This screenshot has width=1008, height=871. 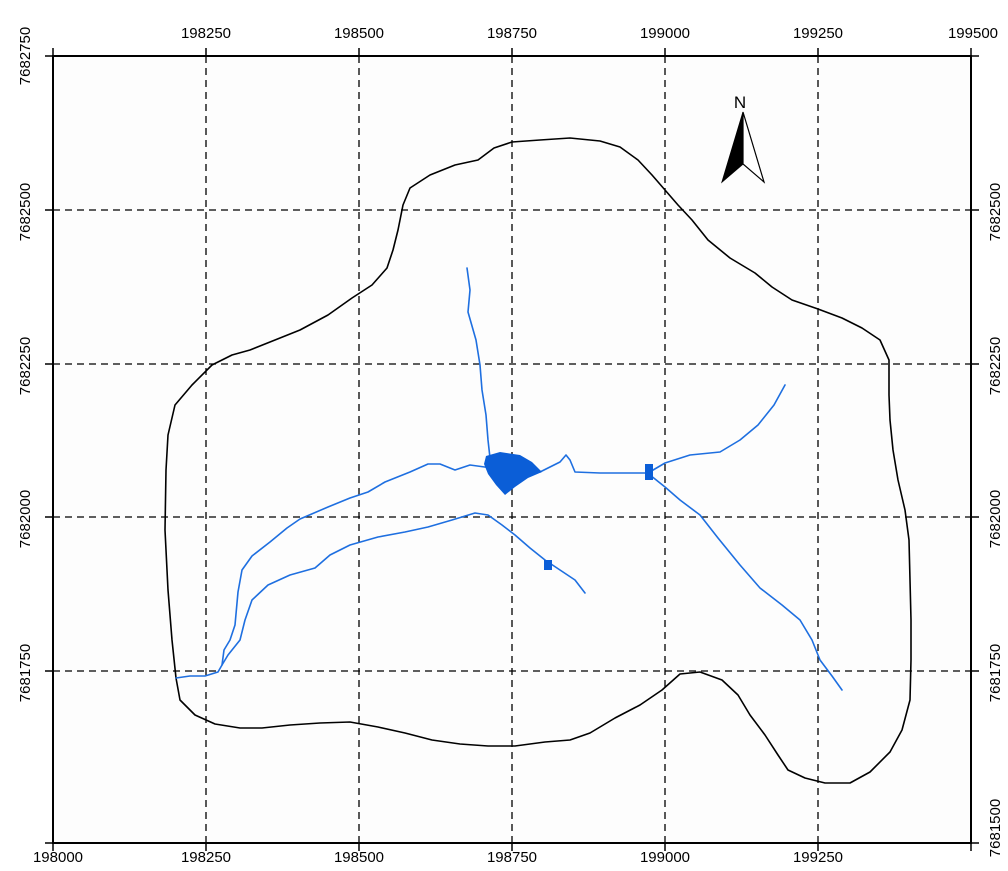 I want to click on stream-north-tributary, so click(x=478, y=363).